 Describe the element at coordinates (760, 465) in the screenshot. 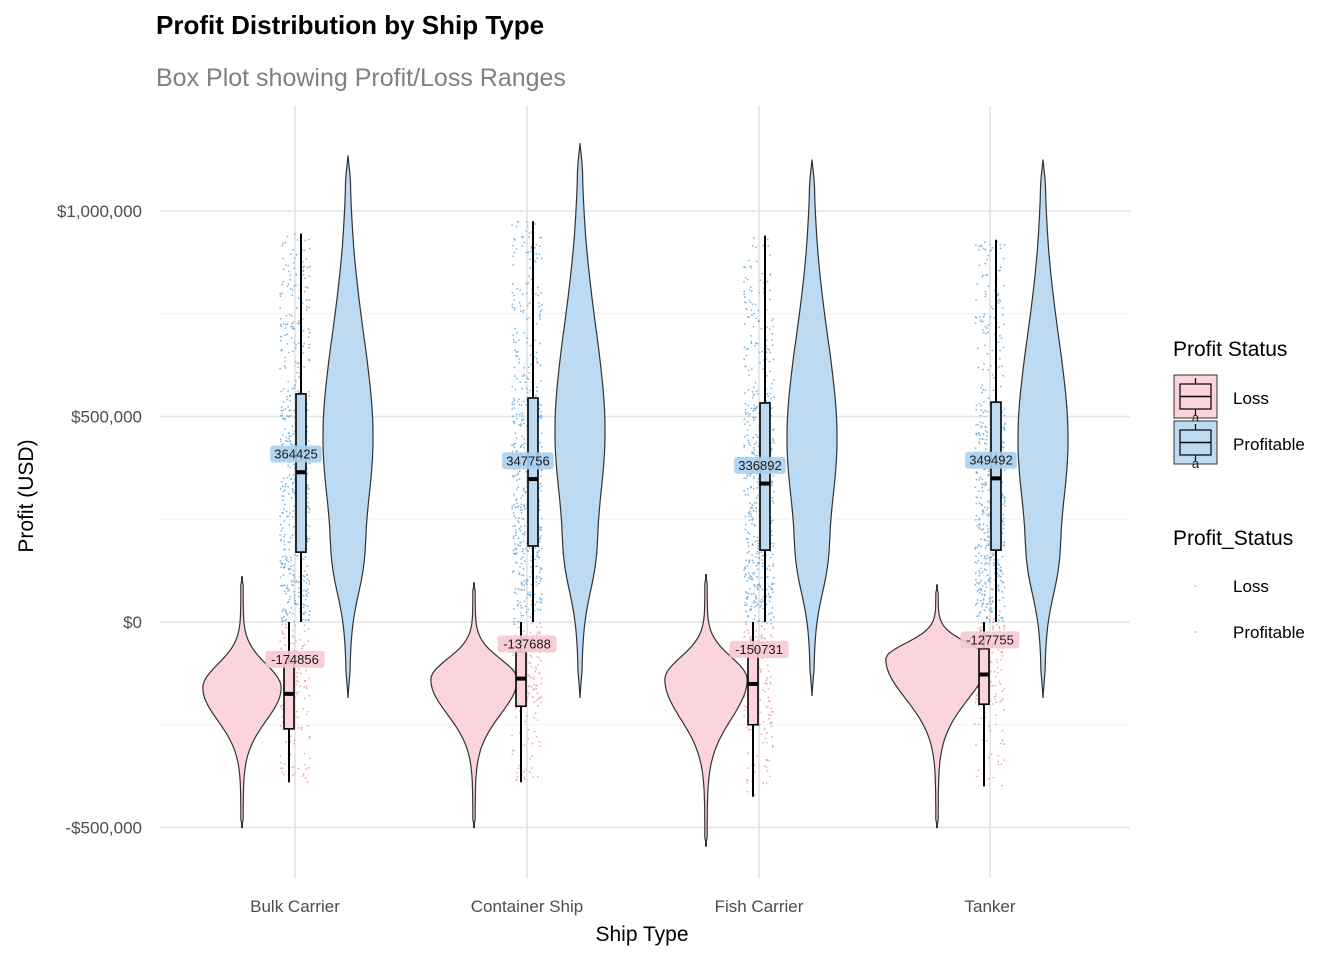

I see `median-label-profitable-bg` at that location.